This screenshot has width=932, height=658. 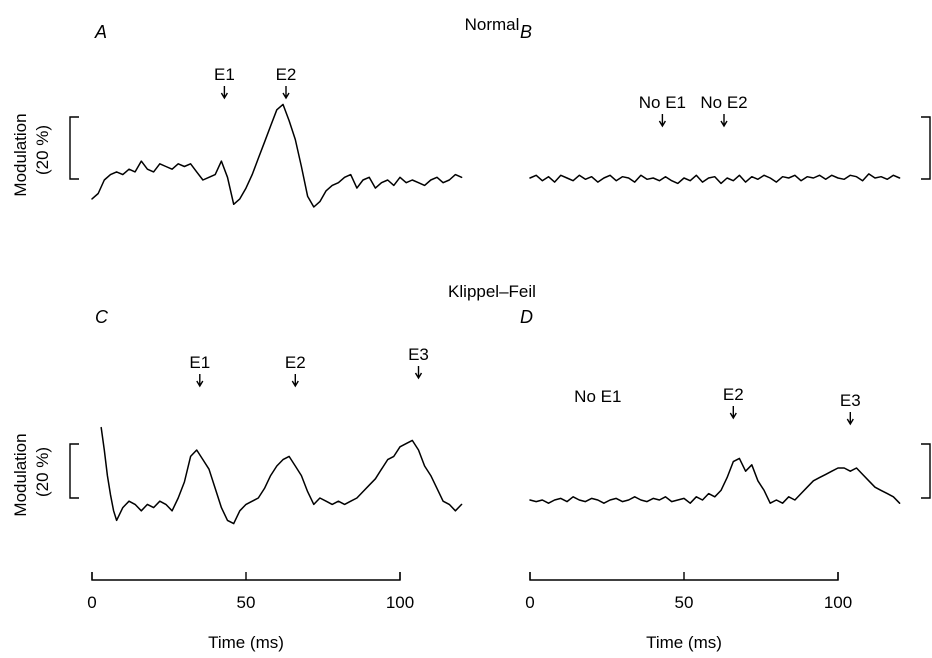 What do you see at coordinates (684, 602) in the screenshot?
I see `tick-label-2-50: 50` at bounding box center [684, 602].